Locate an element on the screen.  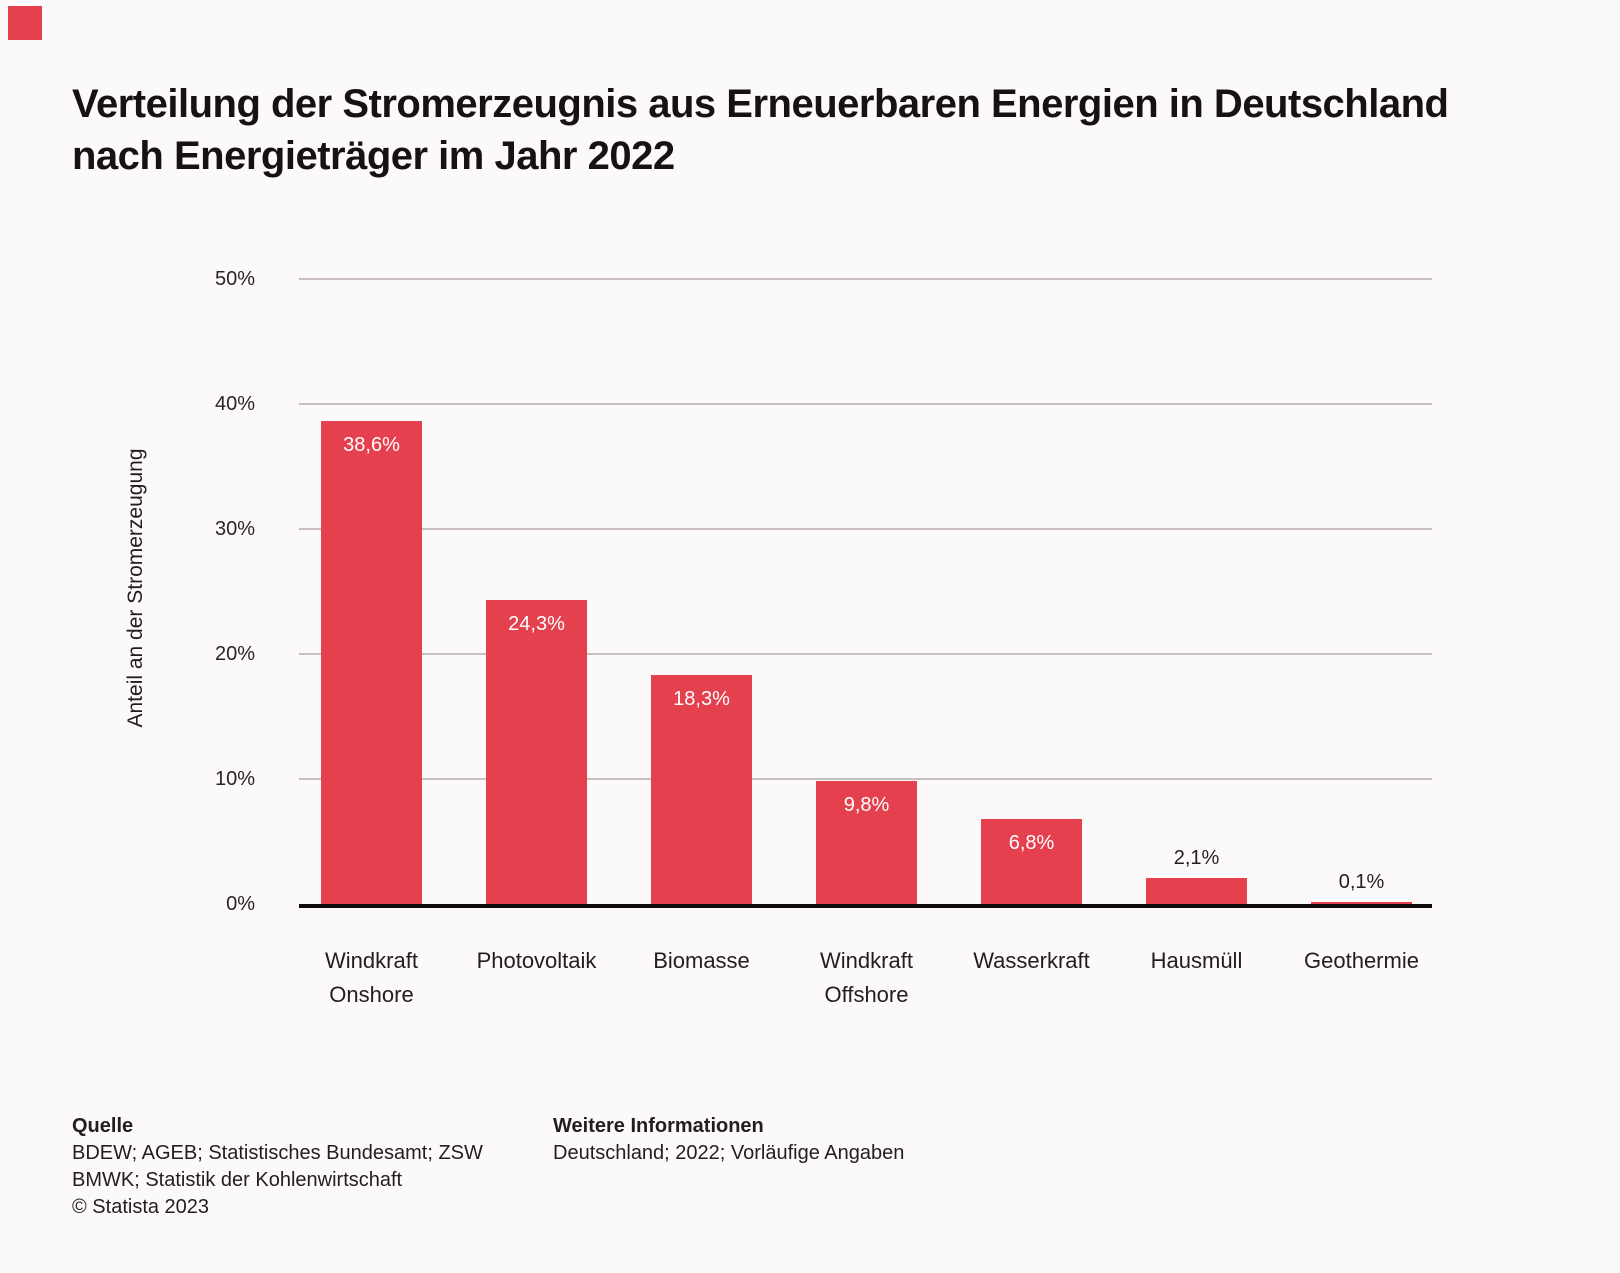
bar-value-label: 9,8% is located at coordinates (866, 805).